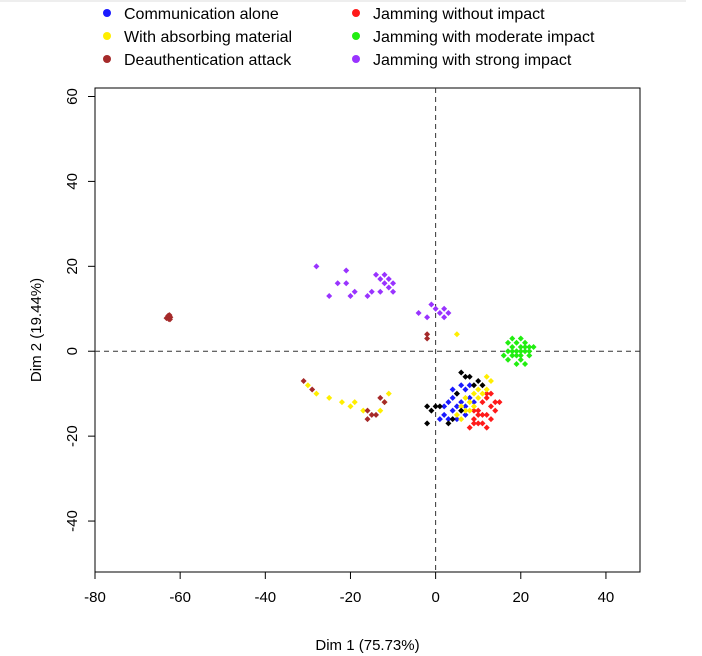 Image resolution: width=702 pixels, height=656 pixels. What do you see at coordinates (72, 351) in the screenshot?
I see `y-tick-label: 0` at bounding box center [72, 351].